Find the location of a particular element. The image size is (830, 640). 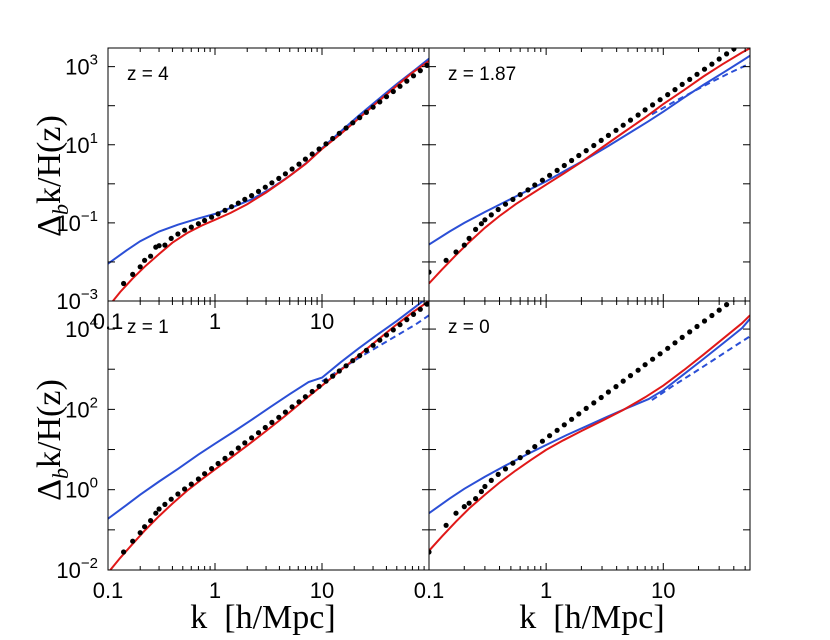

y-tick-exponent: 2 is located at coordinates (94, 402).